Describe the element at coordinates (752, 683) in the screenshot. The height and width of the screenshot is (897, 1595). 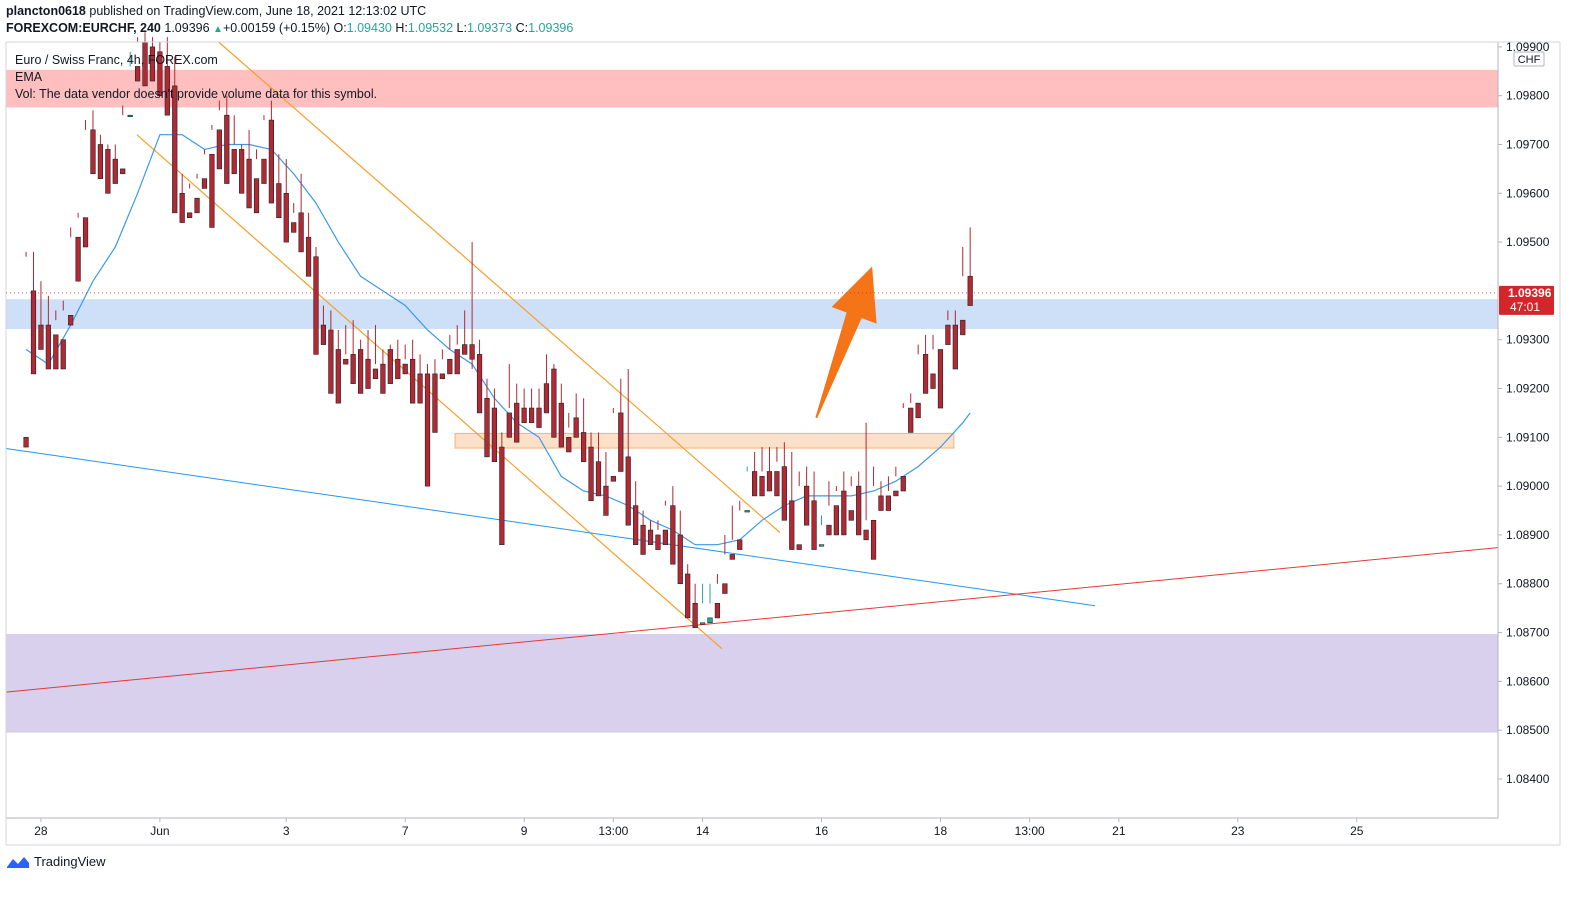
I see `demand-zone` at that location.